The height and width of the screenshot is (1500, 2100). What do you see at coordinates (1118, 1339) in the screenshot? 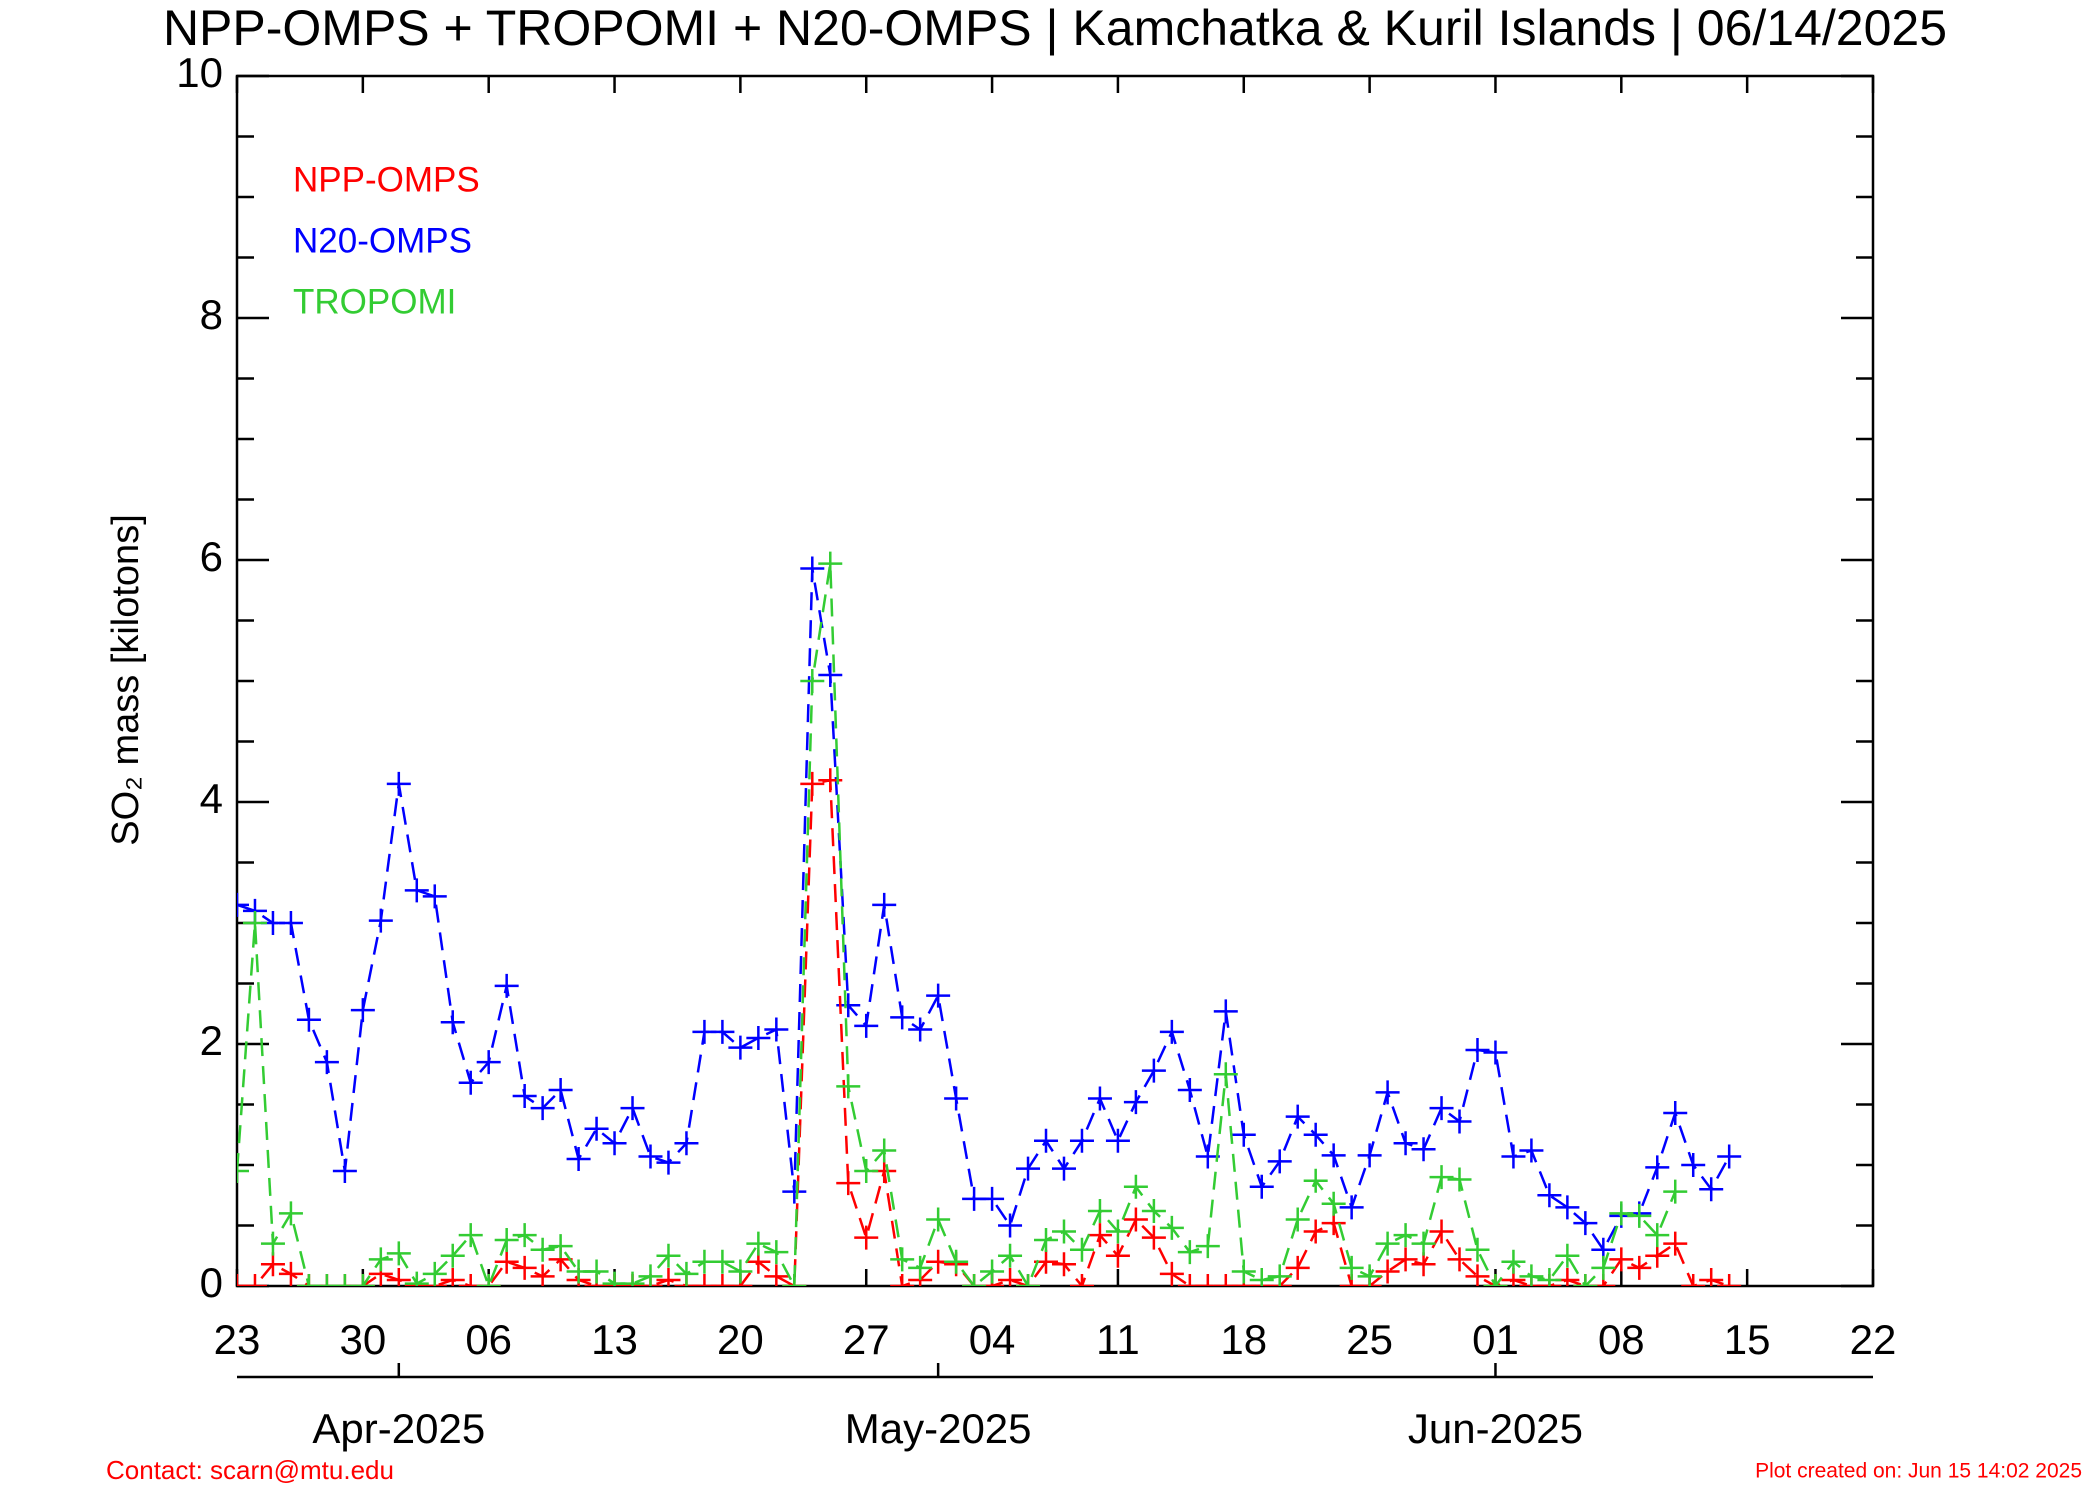
I see `x-tick-label: 11` at bounding box center [1118, 1339].